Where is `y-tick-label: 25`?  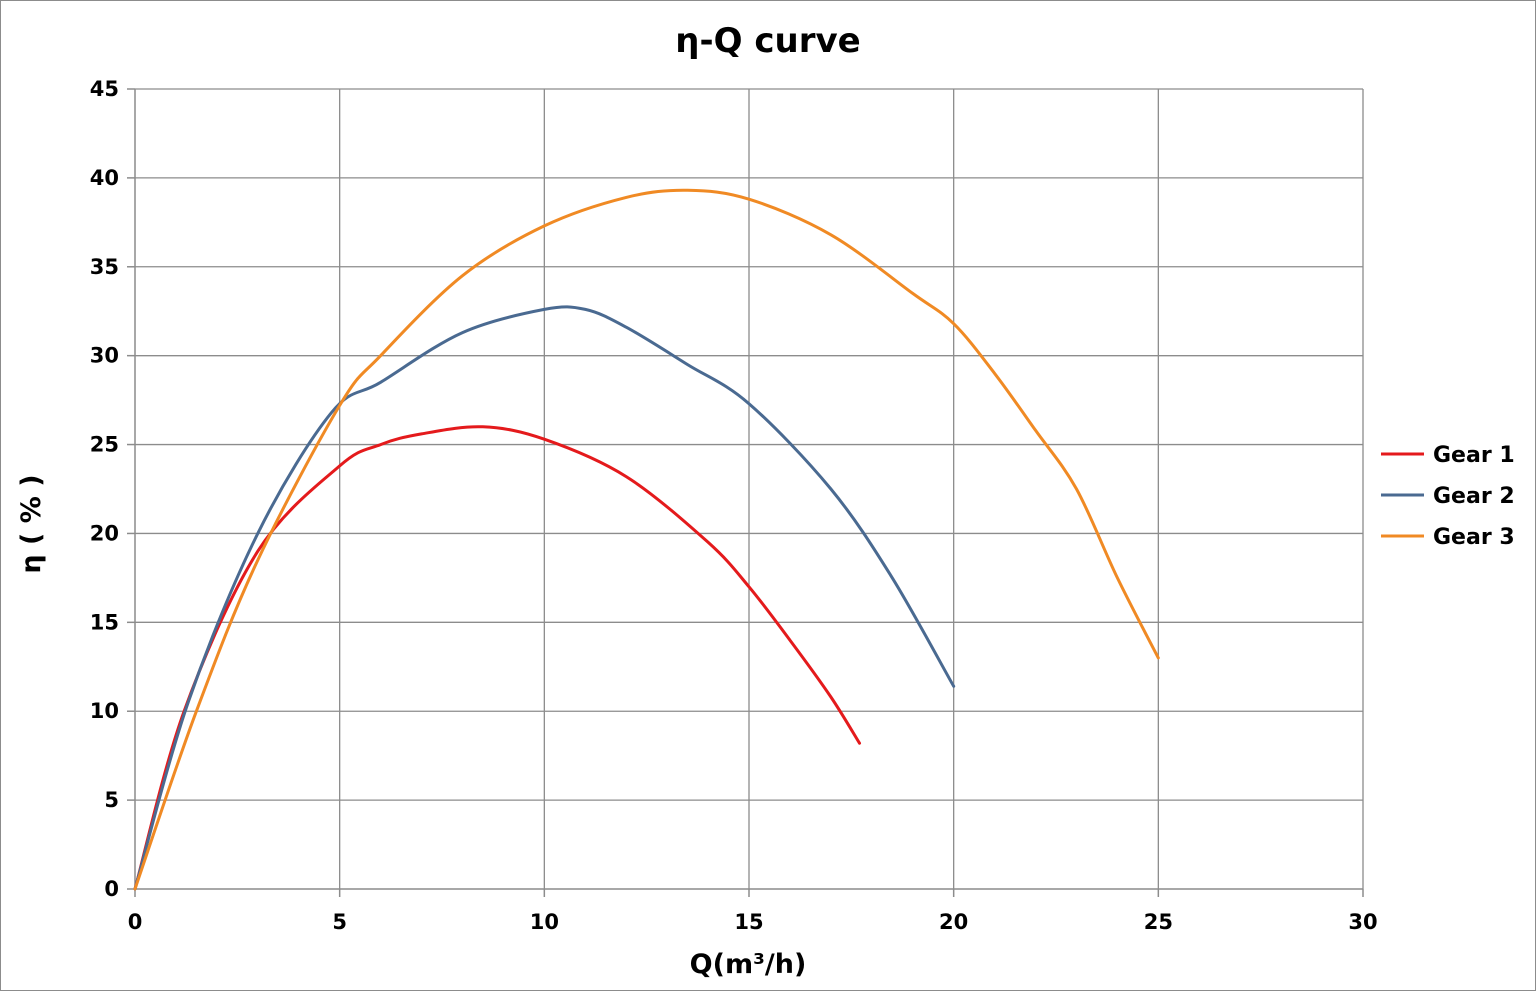
y-tick-label: 25 is located at coordinates (104, 445).